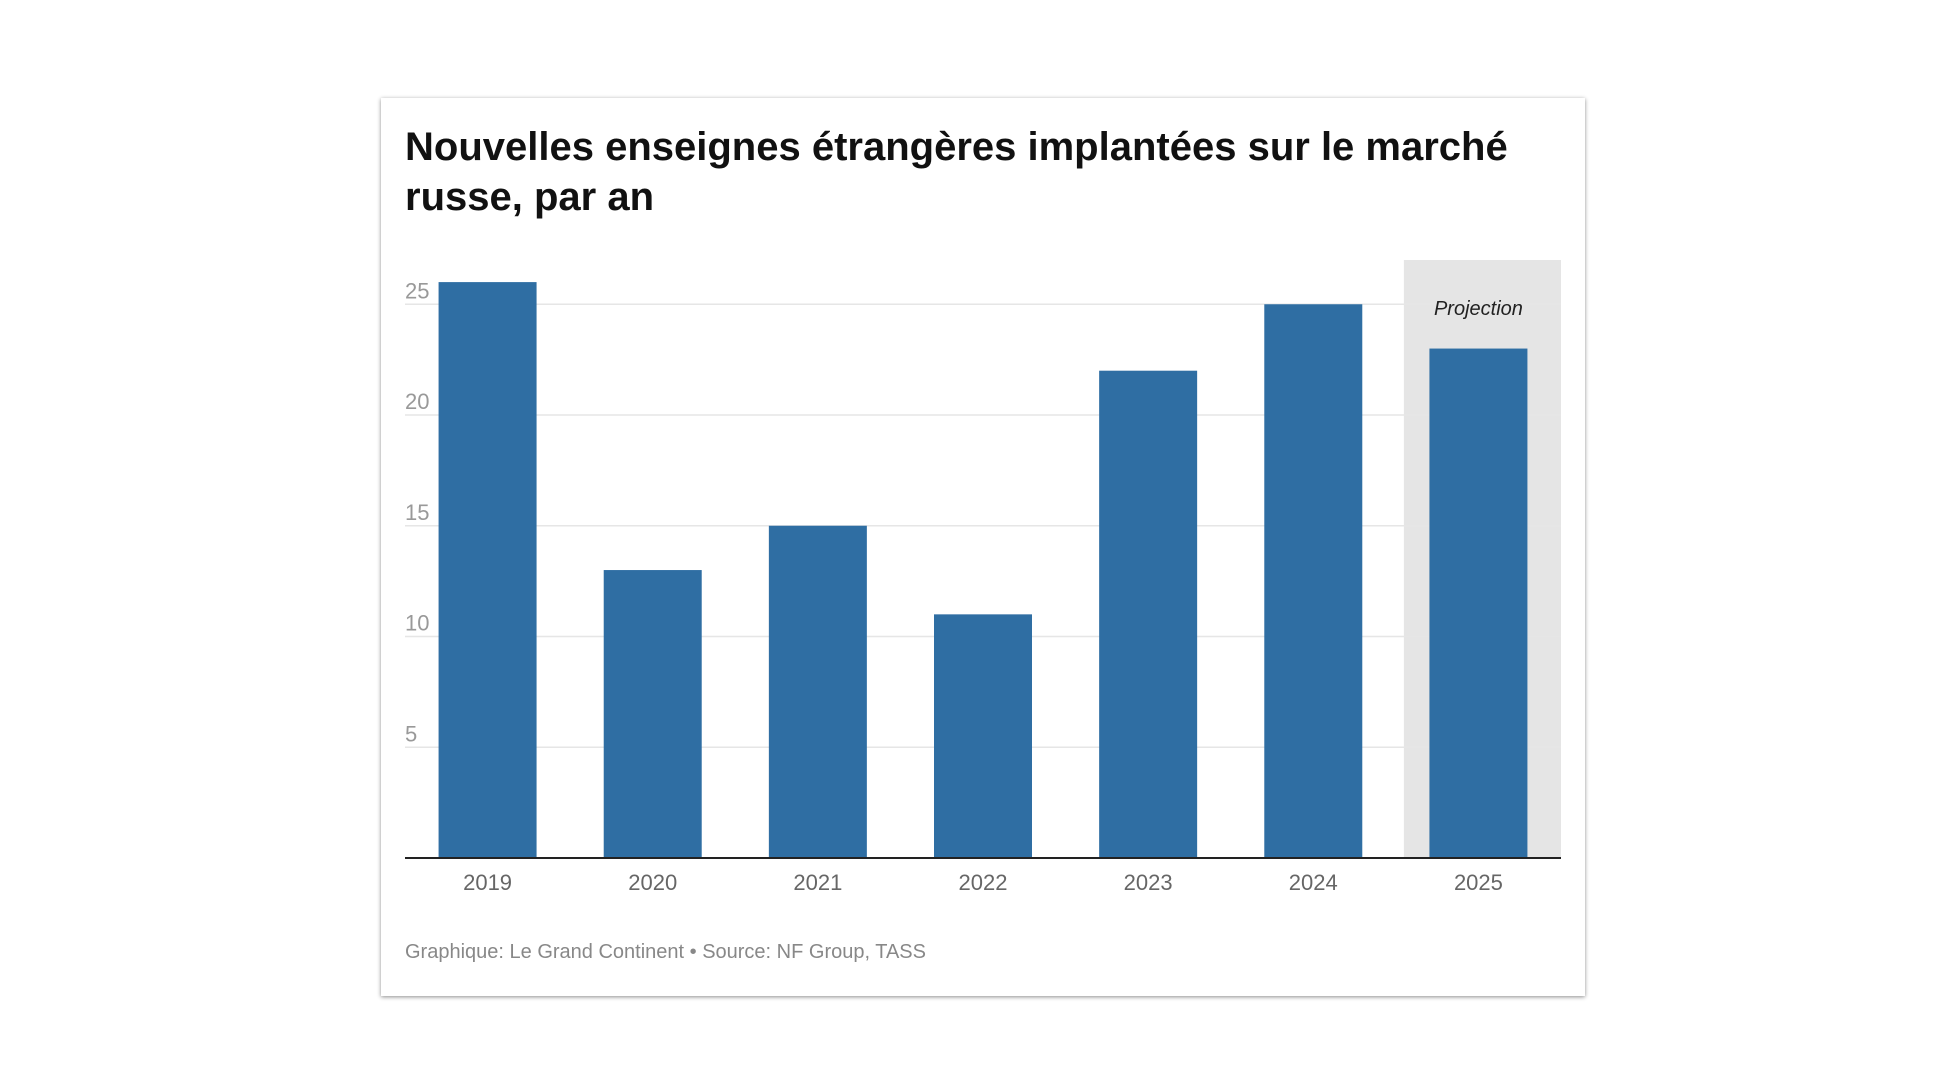 The height and width of the screenshot is (1086, 1950). What do you see at coordinates (417, 512) in the screenshot?
I see `y-tick-label: 15` at bounding box center [417, 512].